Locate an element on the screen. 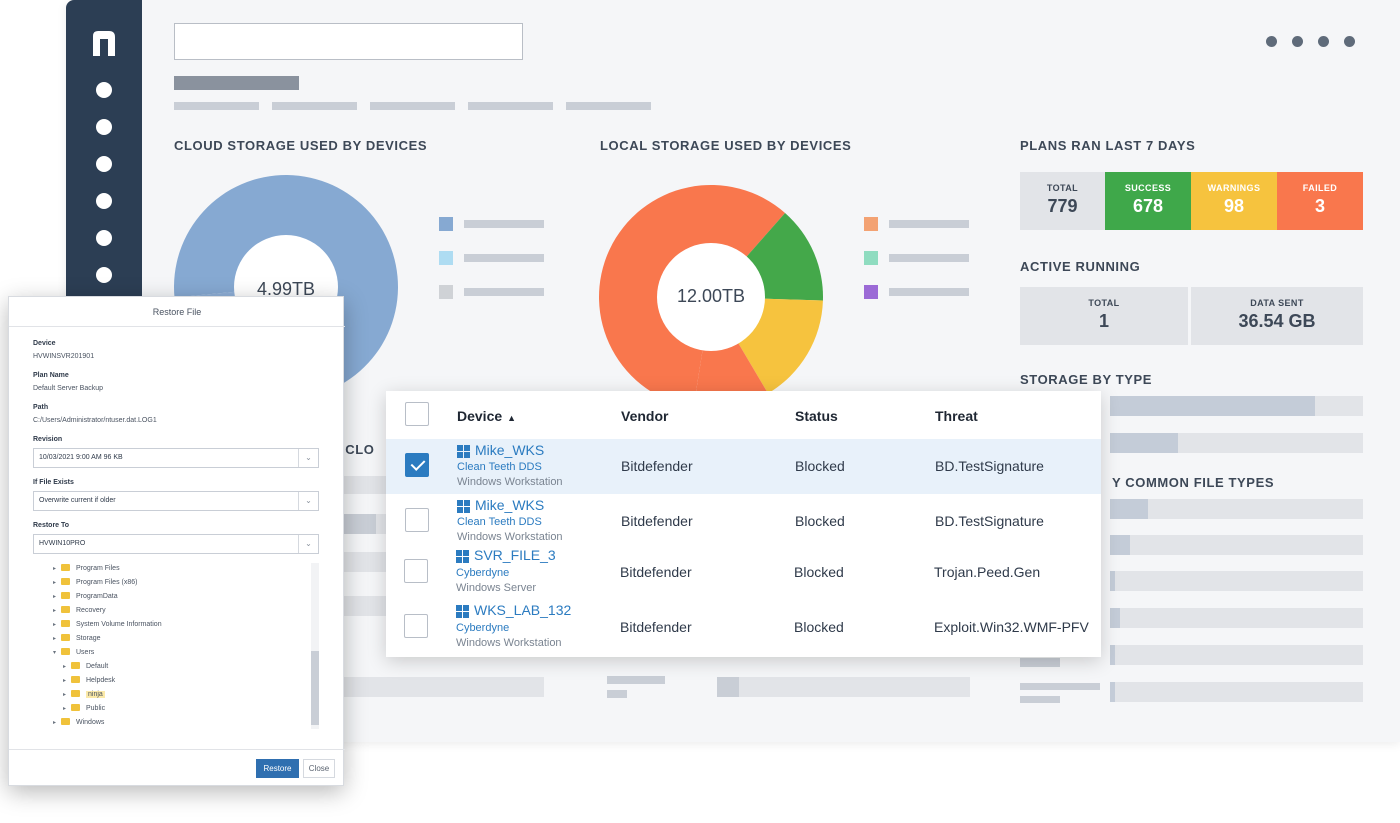  plans-success-value: 678 is located at coordinates (1148, 206).